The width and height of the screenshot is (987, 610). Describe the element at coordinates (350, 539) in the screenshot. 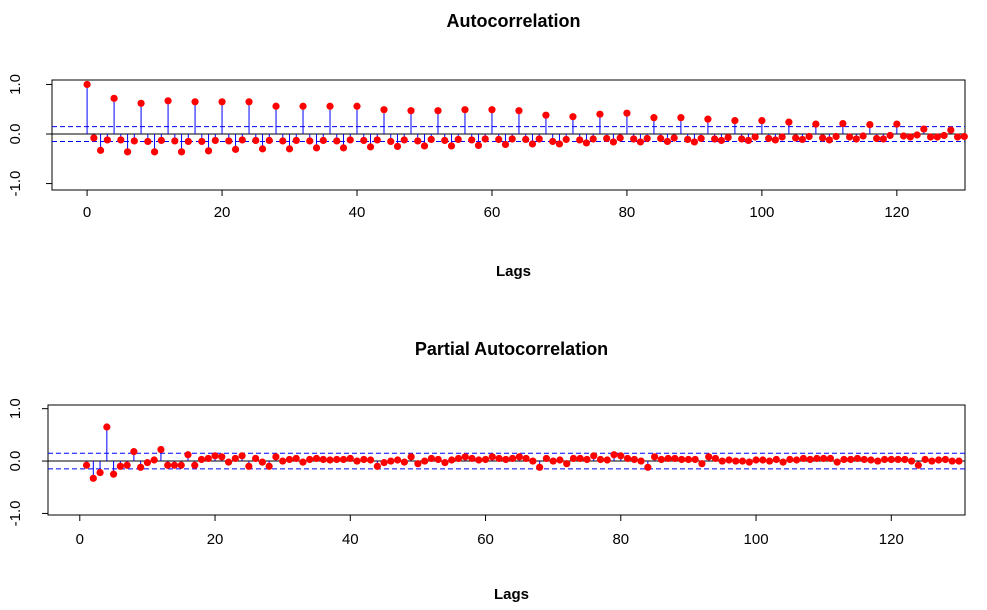

I see `x-tick-label: 40` at that location.